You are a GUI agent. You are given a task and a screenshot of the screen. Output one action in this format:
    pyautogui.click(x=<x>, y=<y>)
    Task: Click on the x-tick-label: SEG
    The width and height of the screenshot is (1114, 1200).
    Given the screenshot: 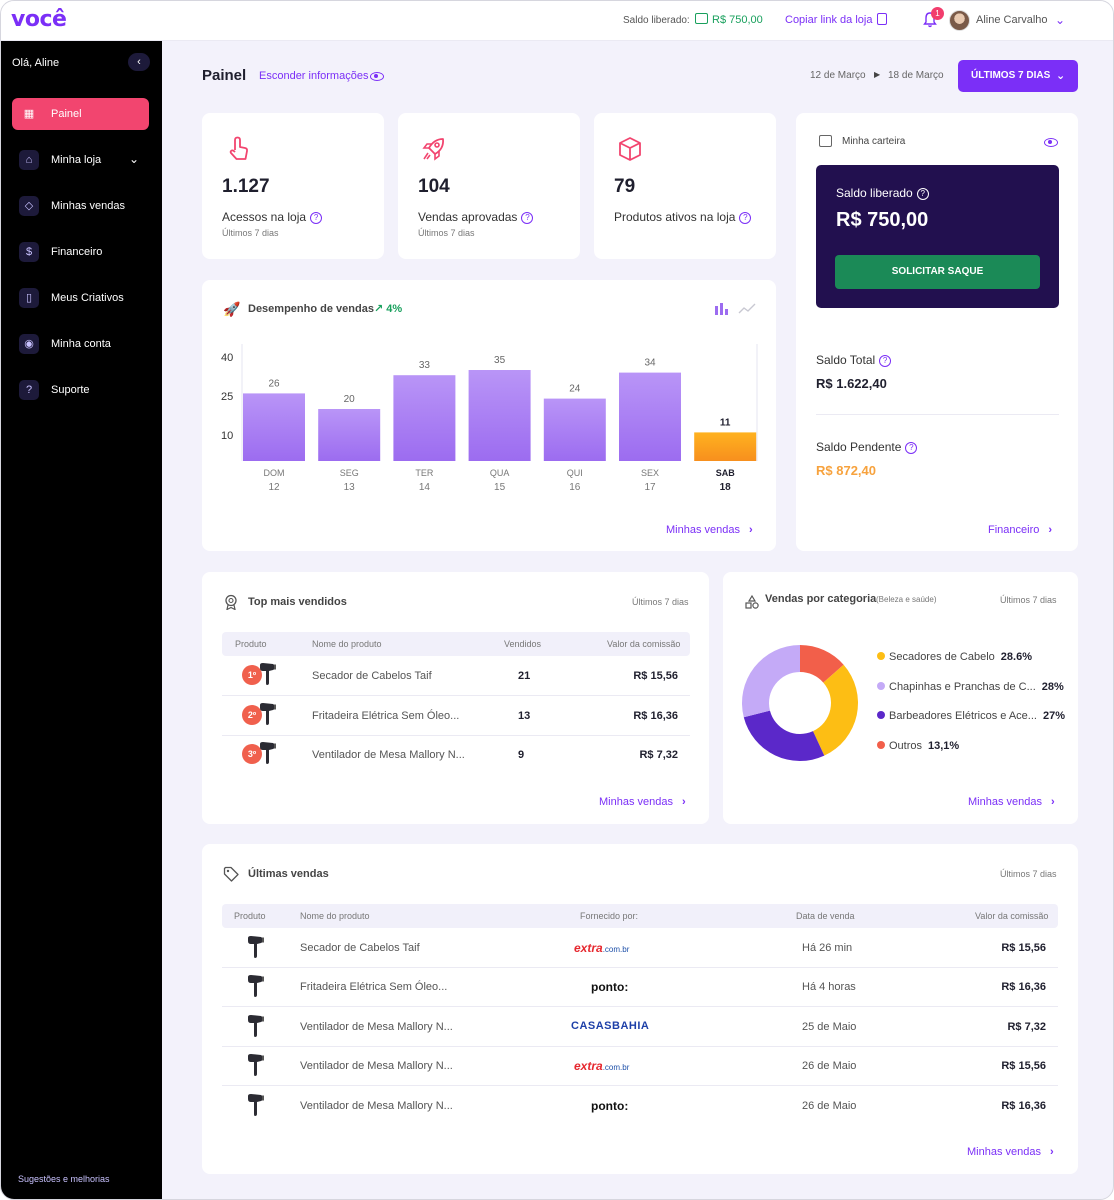 What is the action you would take?
    pyautogui.click(x=349, y=473)
    